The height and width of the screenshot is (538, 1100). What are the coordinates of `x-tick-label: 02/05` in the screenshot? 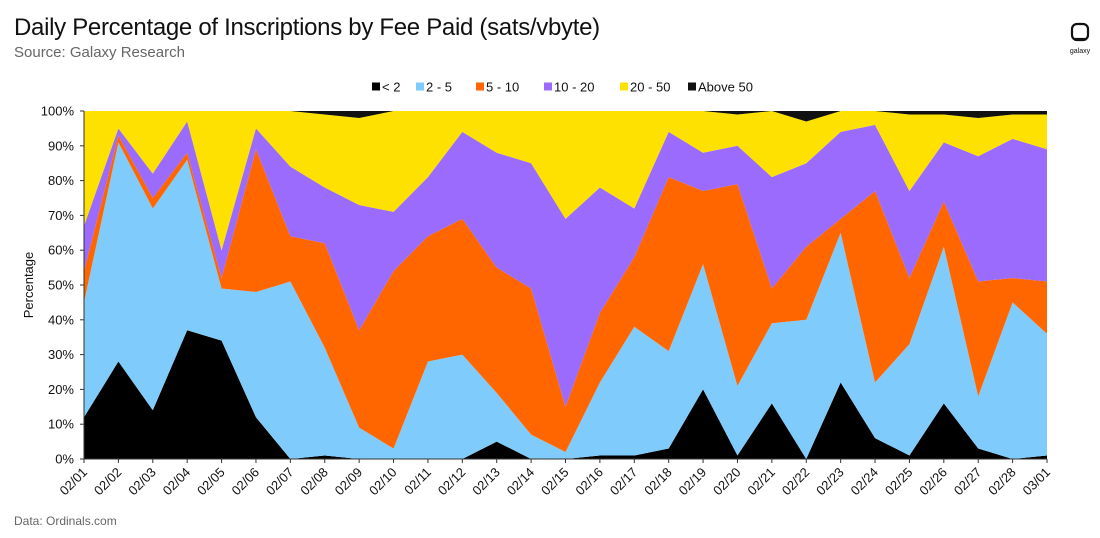 It's located at (211, 482).